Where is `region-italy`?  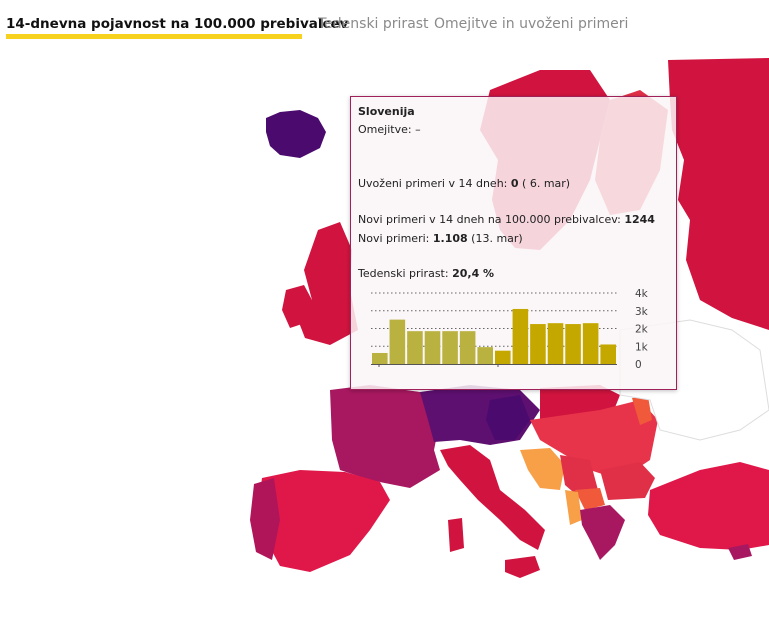
region-italy is located at coordinates (492, 497).